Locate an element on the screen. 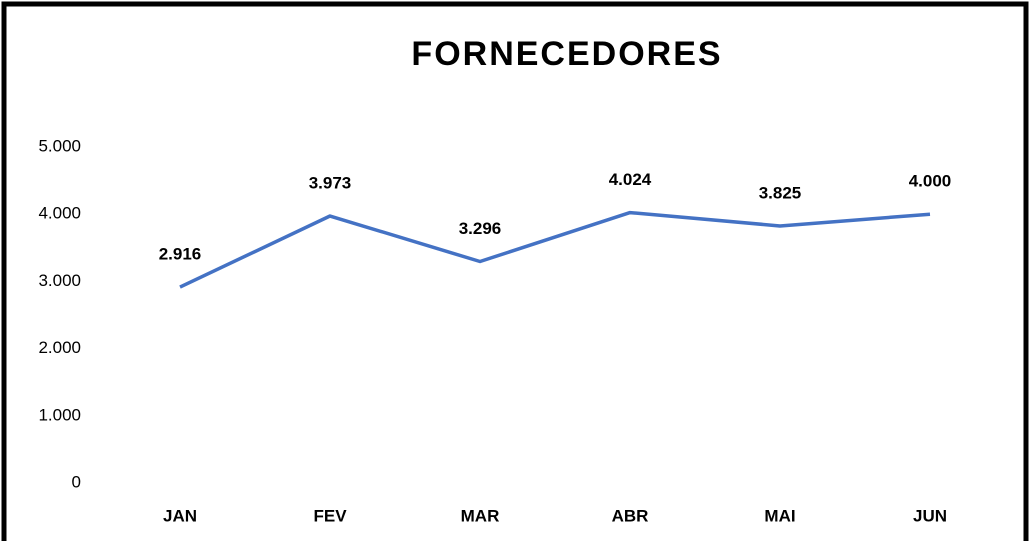 The width and height of the screenshot is (1030, 541). data-label: 3.825 is located at coordinates (780, 192).